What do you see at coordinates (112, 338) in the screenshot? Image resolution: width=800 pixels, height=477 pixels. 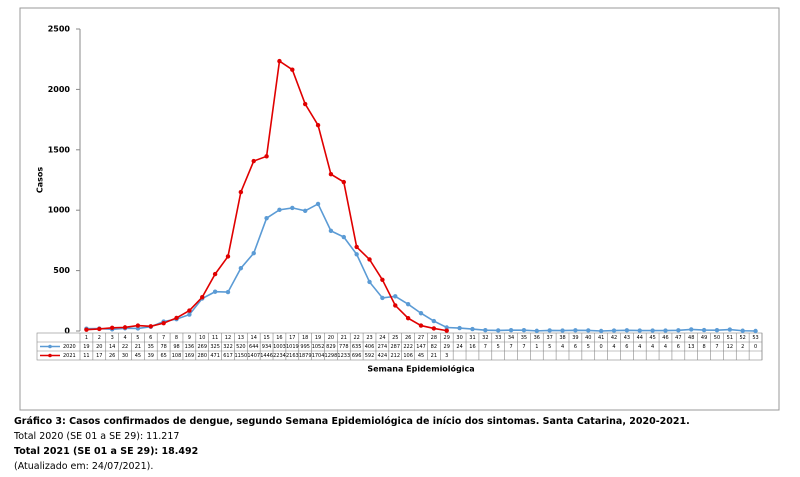 I see `x-tick-label: 3` at bounding box center [112, 338].